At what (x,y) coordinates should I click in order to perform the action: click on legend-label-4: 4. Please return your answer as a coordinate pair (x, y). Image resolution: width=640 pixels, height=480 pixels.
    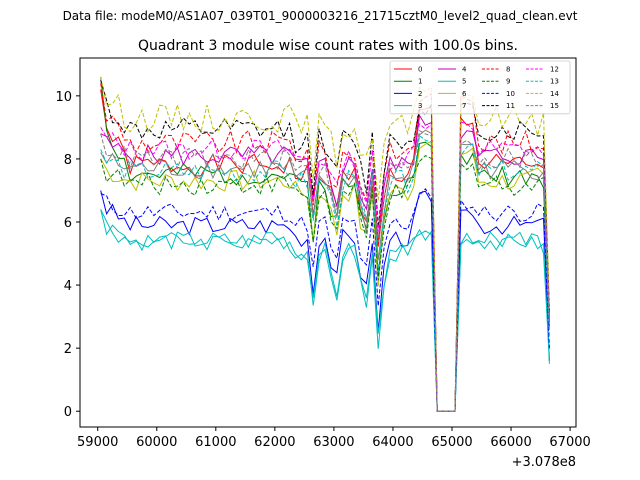
    Looking at the image, I should click on (464, 70).